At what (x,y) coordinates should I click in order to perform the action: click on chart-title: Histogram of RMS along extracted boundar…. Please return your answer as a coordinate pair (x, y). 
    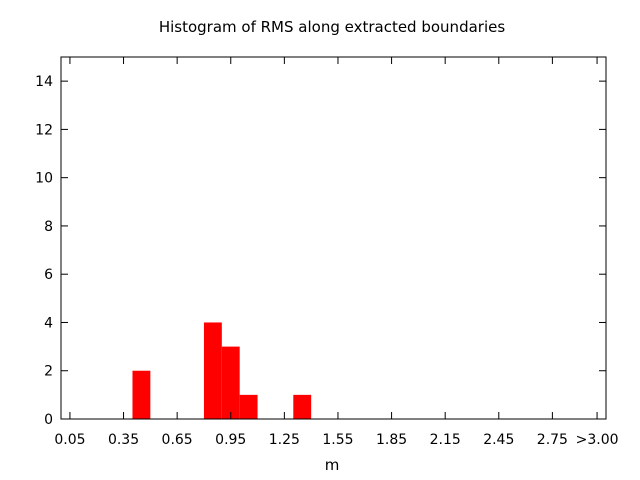
    Looking at the image, I should click on (332, 27).